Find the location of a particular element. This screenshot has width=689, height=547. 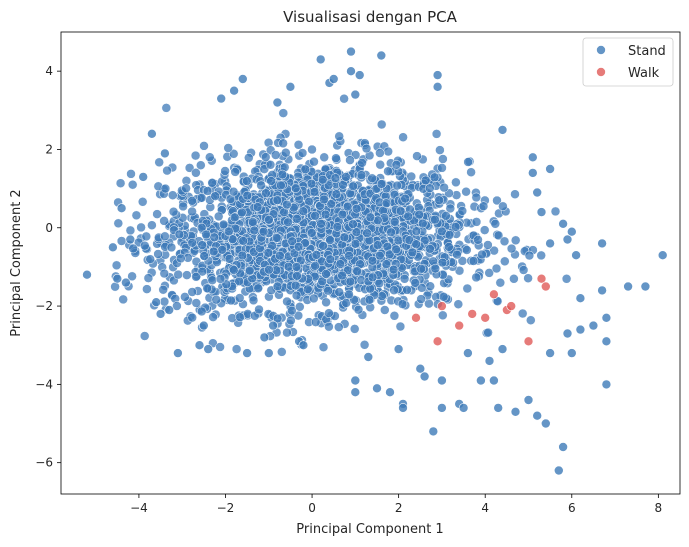

y-tick-label: −2 is located at coordinates (44, 306).